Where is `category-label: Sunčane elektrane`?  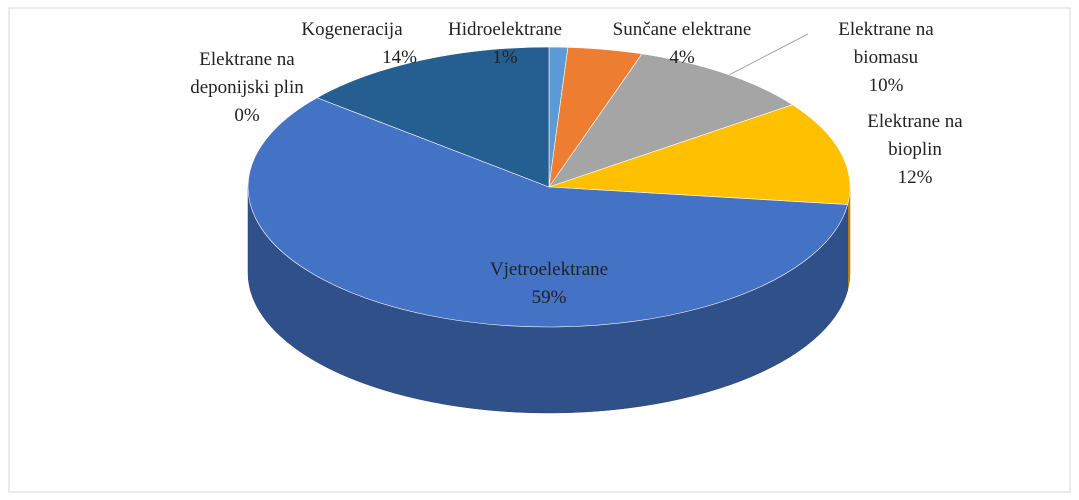
category-label: Sunčane elektrane is located at coordinates (682, 29).